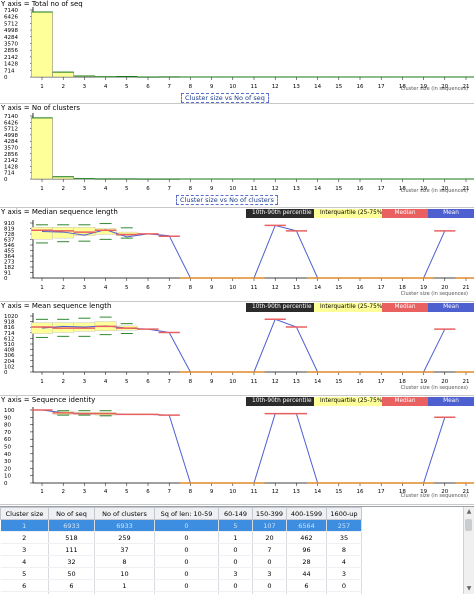 The image size is (474, 594). What do you see at coordinates (7, 462) in the screenshot?
I see `y-tick-label: 30` at bounding box center [7, 462].